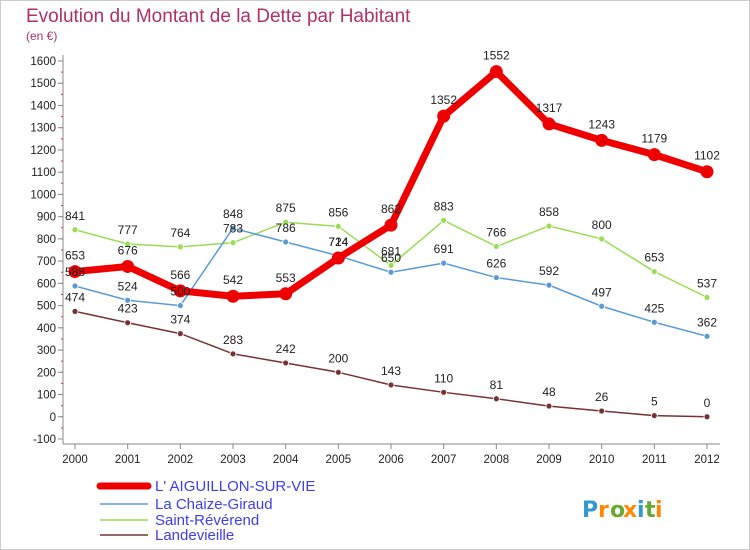 The width and height of the screenshot is (750, 550). I want to click on data-label: 474, so click(75, 297).